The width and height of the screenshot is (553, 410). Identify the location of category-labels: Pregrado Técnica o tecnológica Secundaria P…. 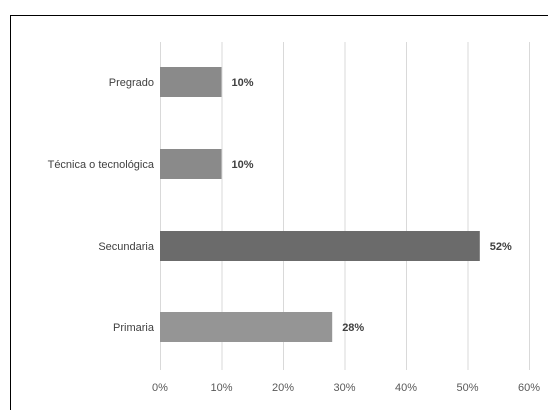
(101, 205).